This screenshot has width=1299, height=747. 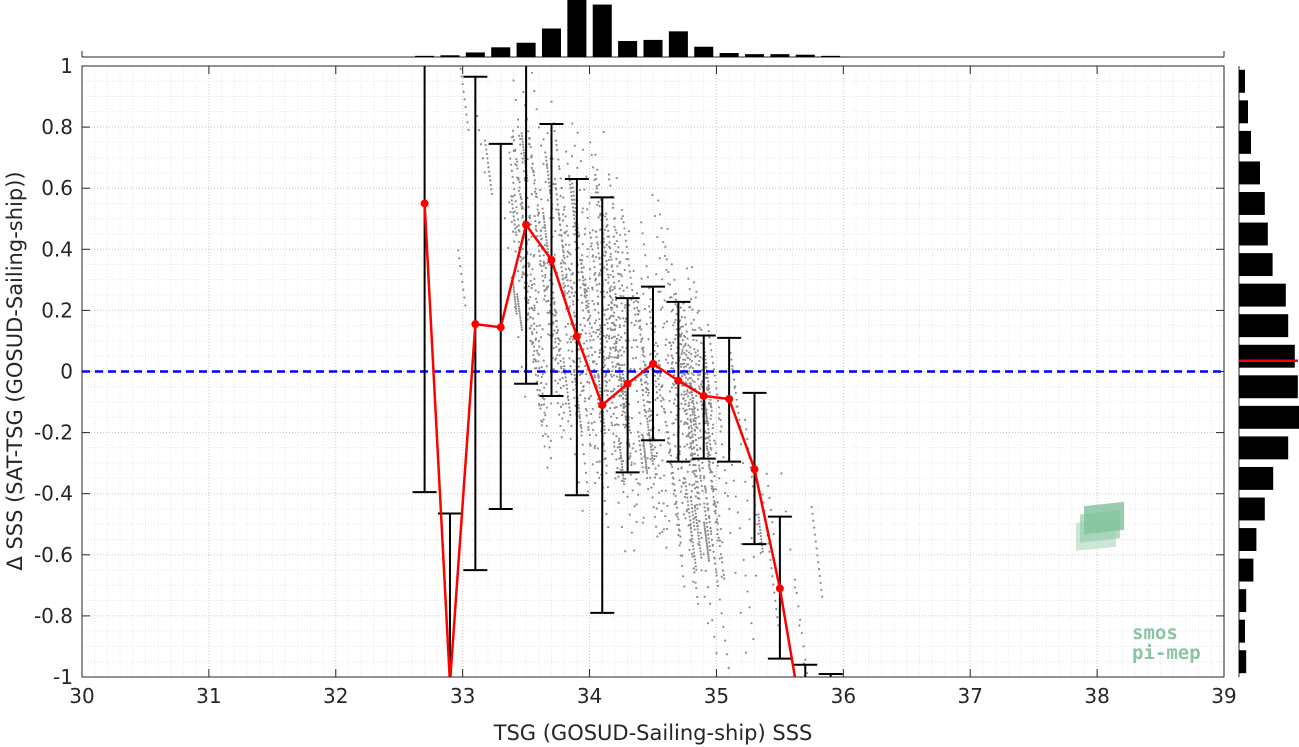 What do you see at coordinates (831, 56) in the screenshot?
I see `top-histogram-bar` at bounding box center [831, 56].